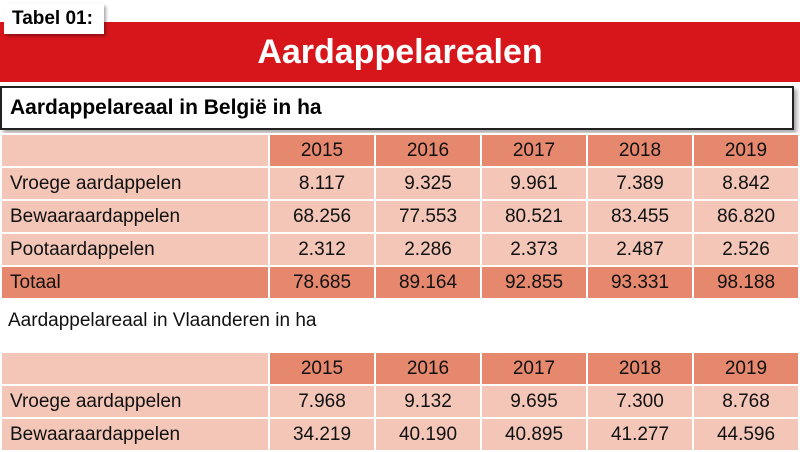 The image size is (800, 452). I want to click on table-cell: 9.695, so click(534, 401).